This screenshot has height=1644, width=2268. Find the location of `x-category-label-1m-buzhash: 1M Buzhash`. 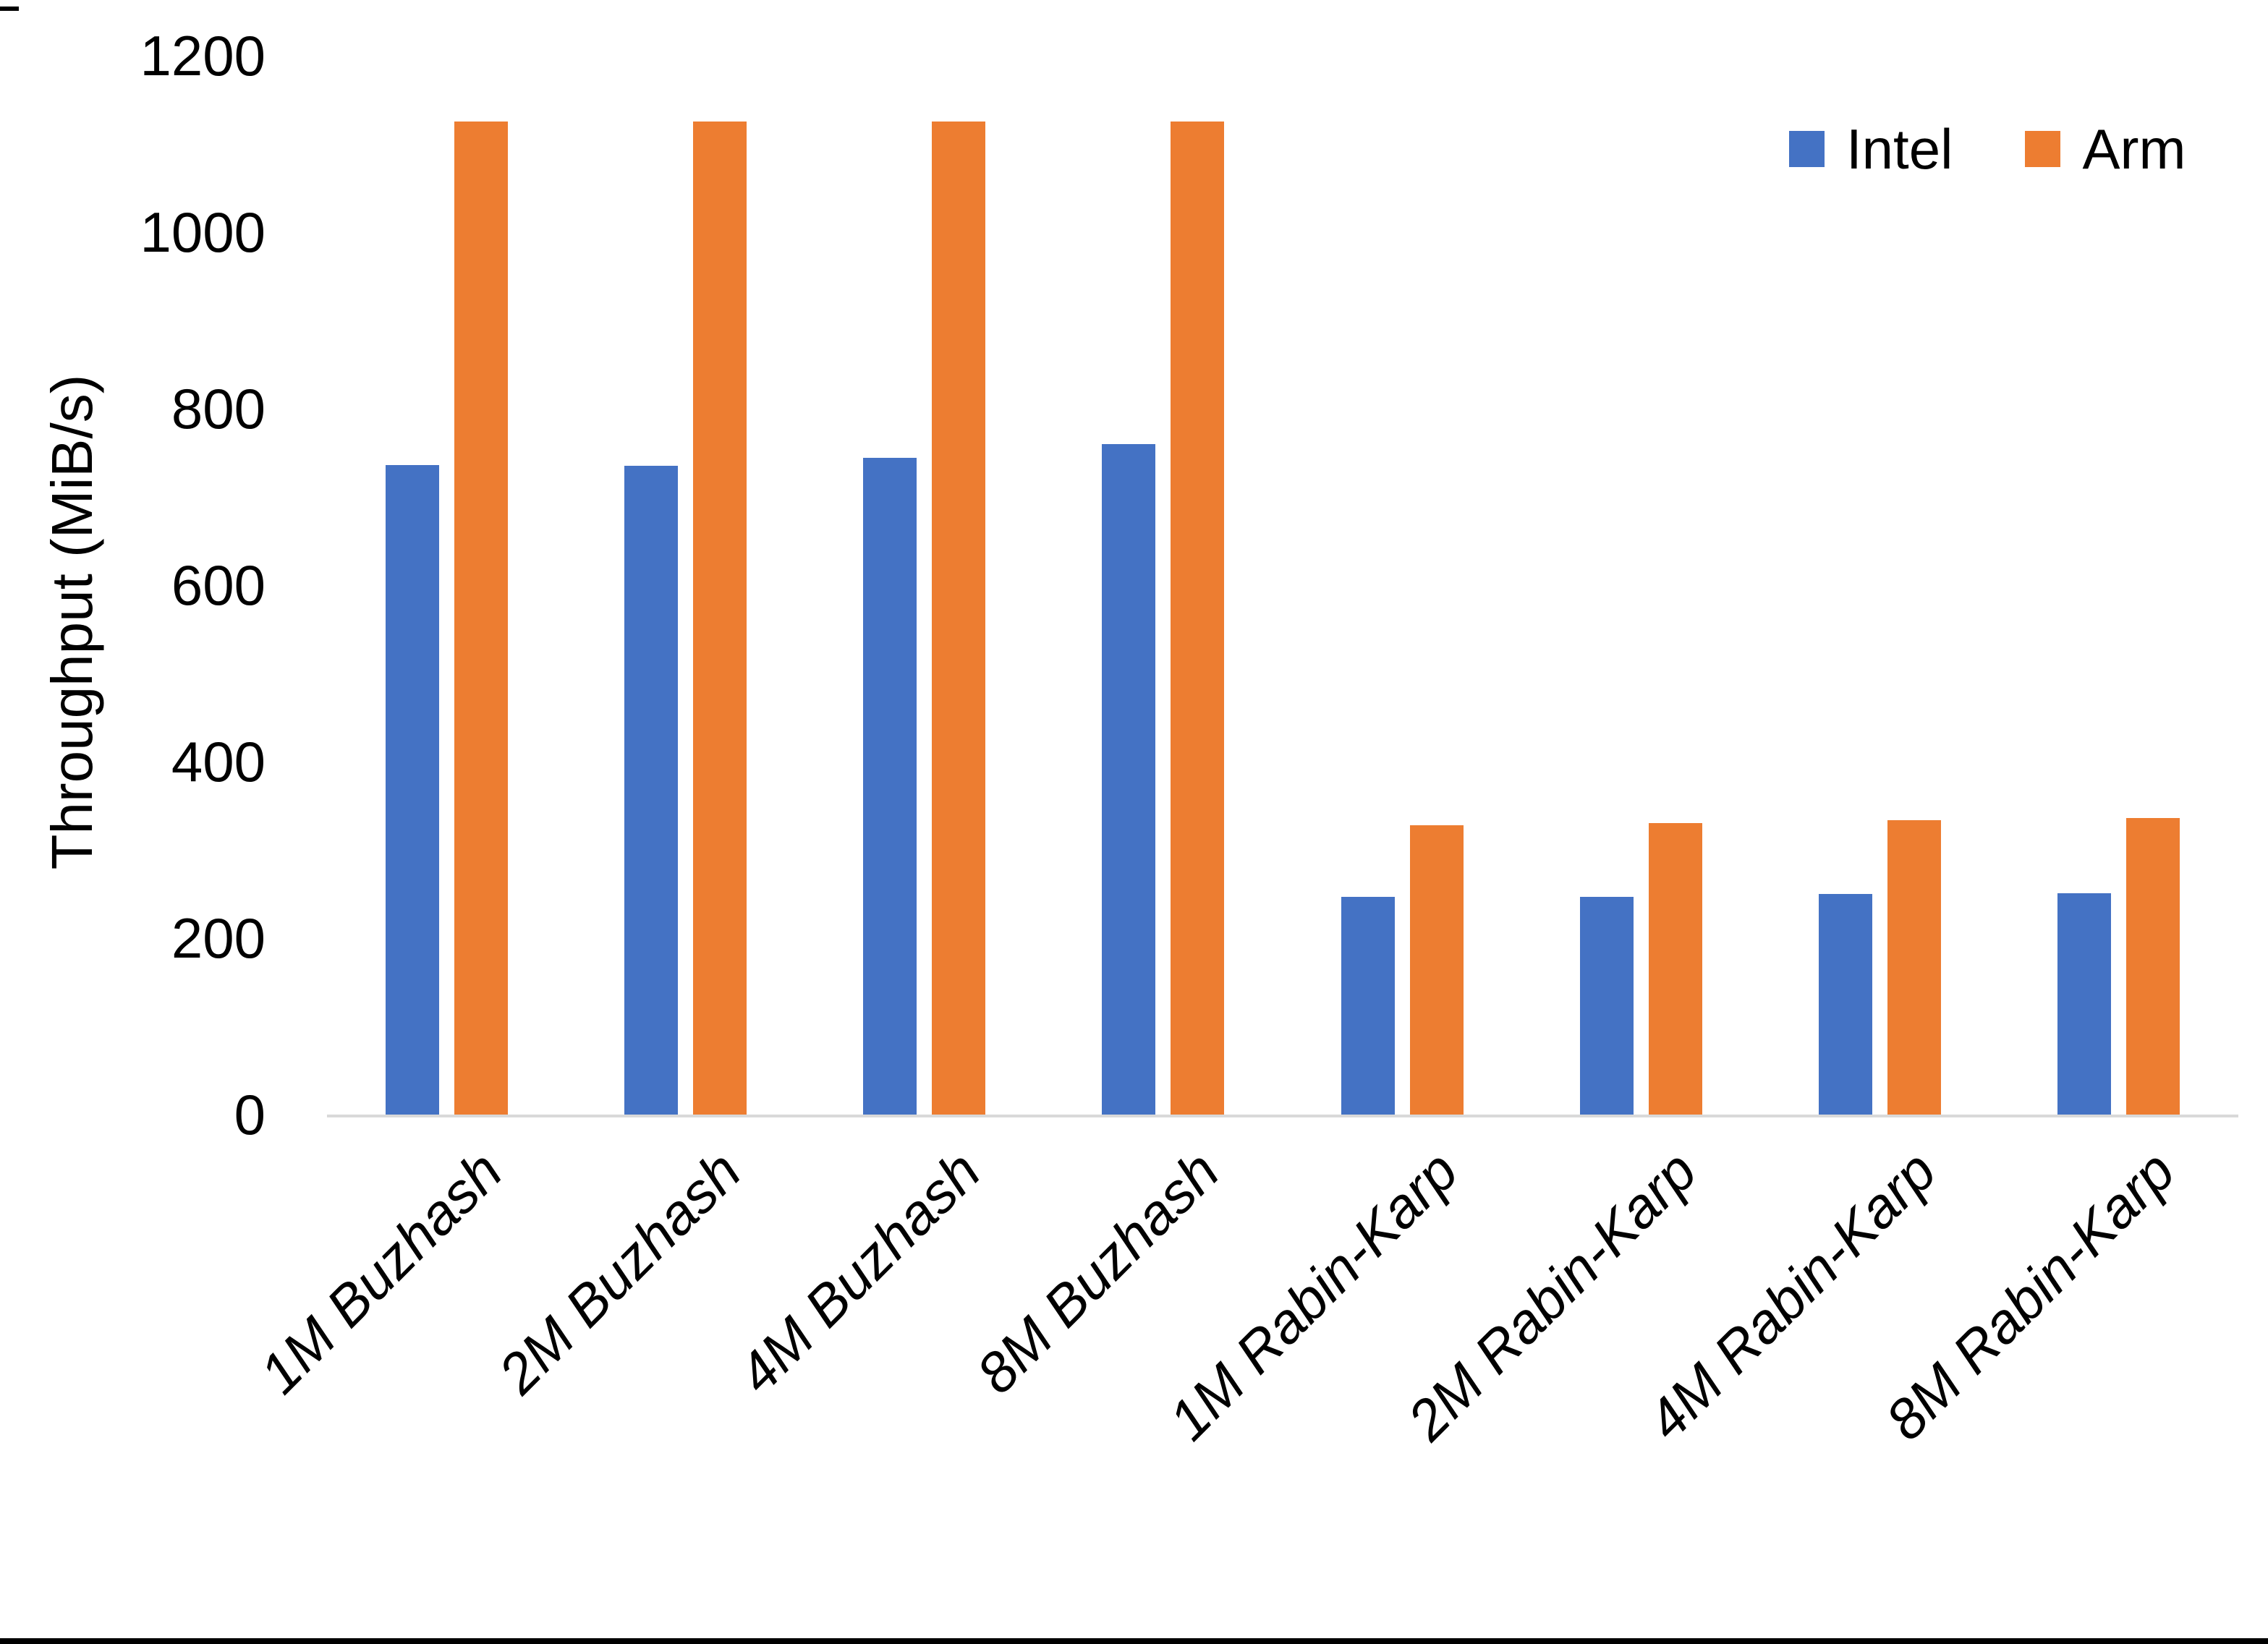

x-category-label-1m-buzhash: 1M Buzhash is located at coordinates (380, 1272).